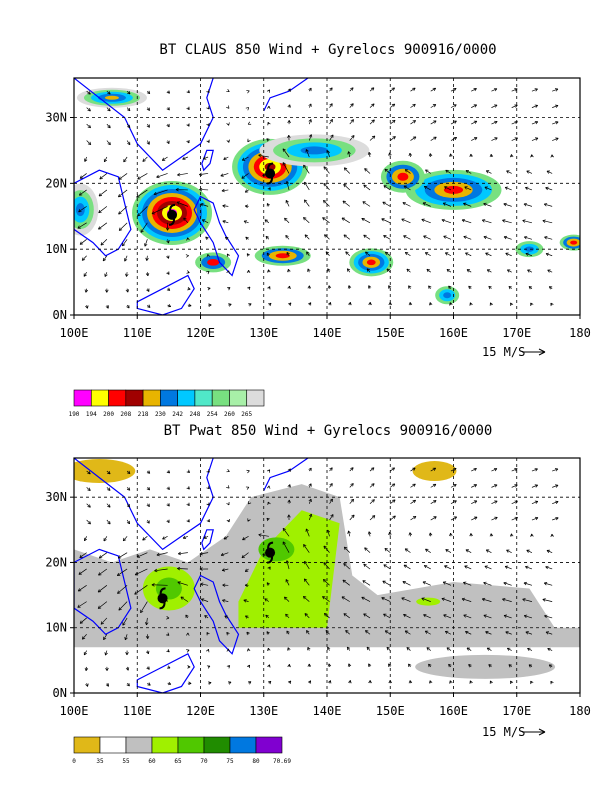  Describe the element at coordinates (328, 431) in the screenshot. I see `panel2-title: BT Pwat 850 Wind + Gyrelocs 900916/0000` at that location.